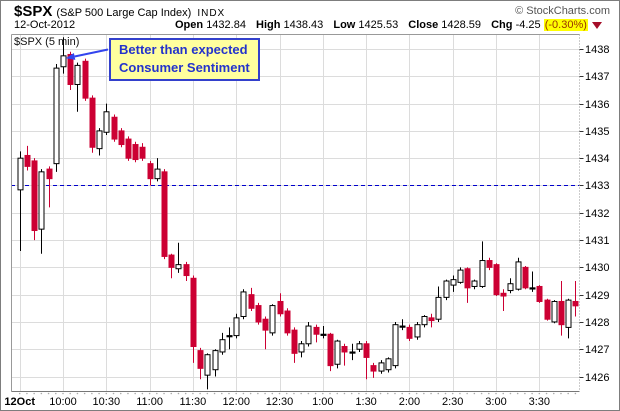 The width and height of the screenshot is (620, 411). Describe the element at coordinates (597, 296) in the screenshot. I see `y-axis-label: 1429` at that location.